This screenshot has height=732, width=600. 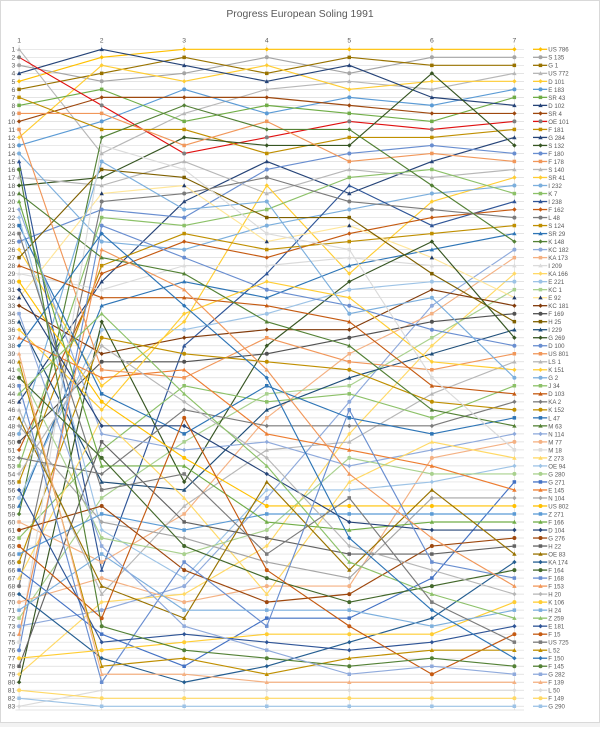 I want to click on svg-text: 22, so click(x=12, y=218).